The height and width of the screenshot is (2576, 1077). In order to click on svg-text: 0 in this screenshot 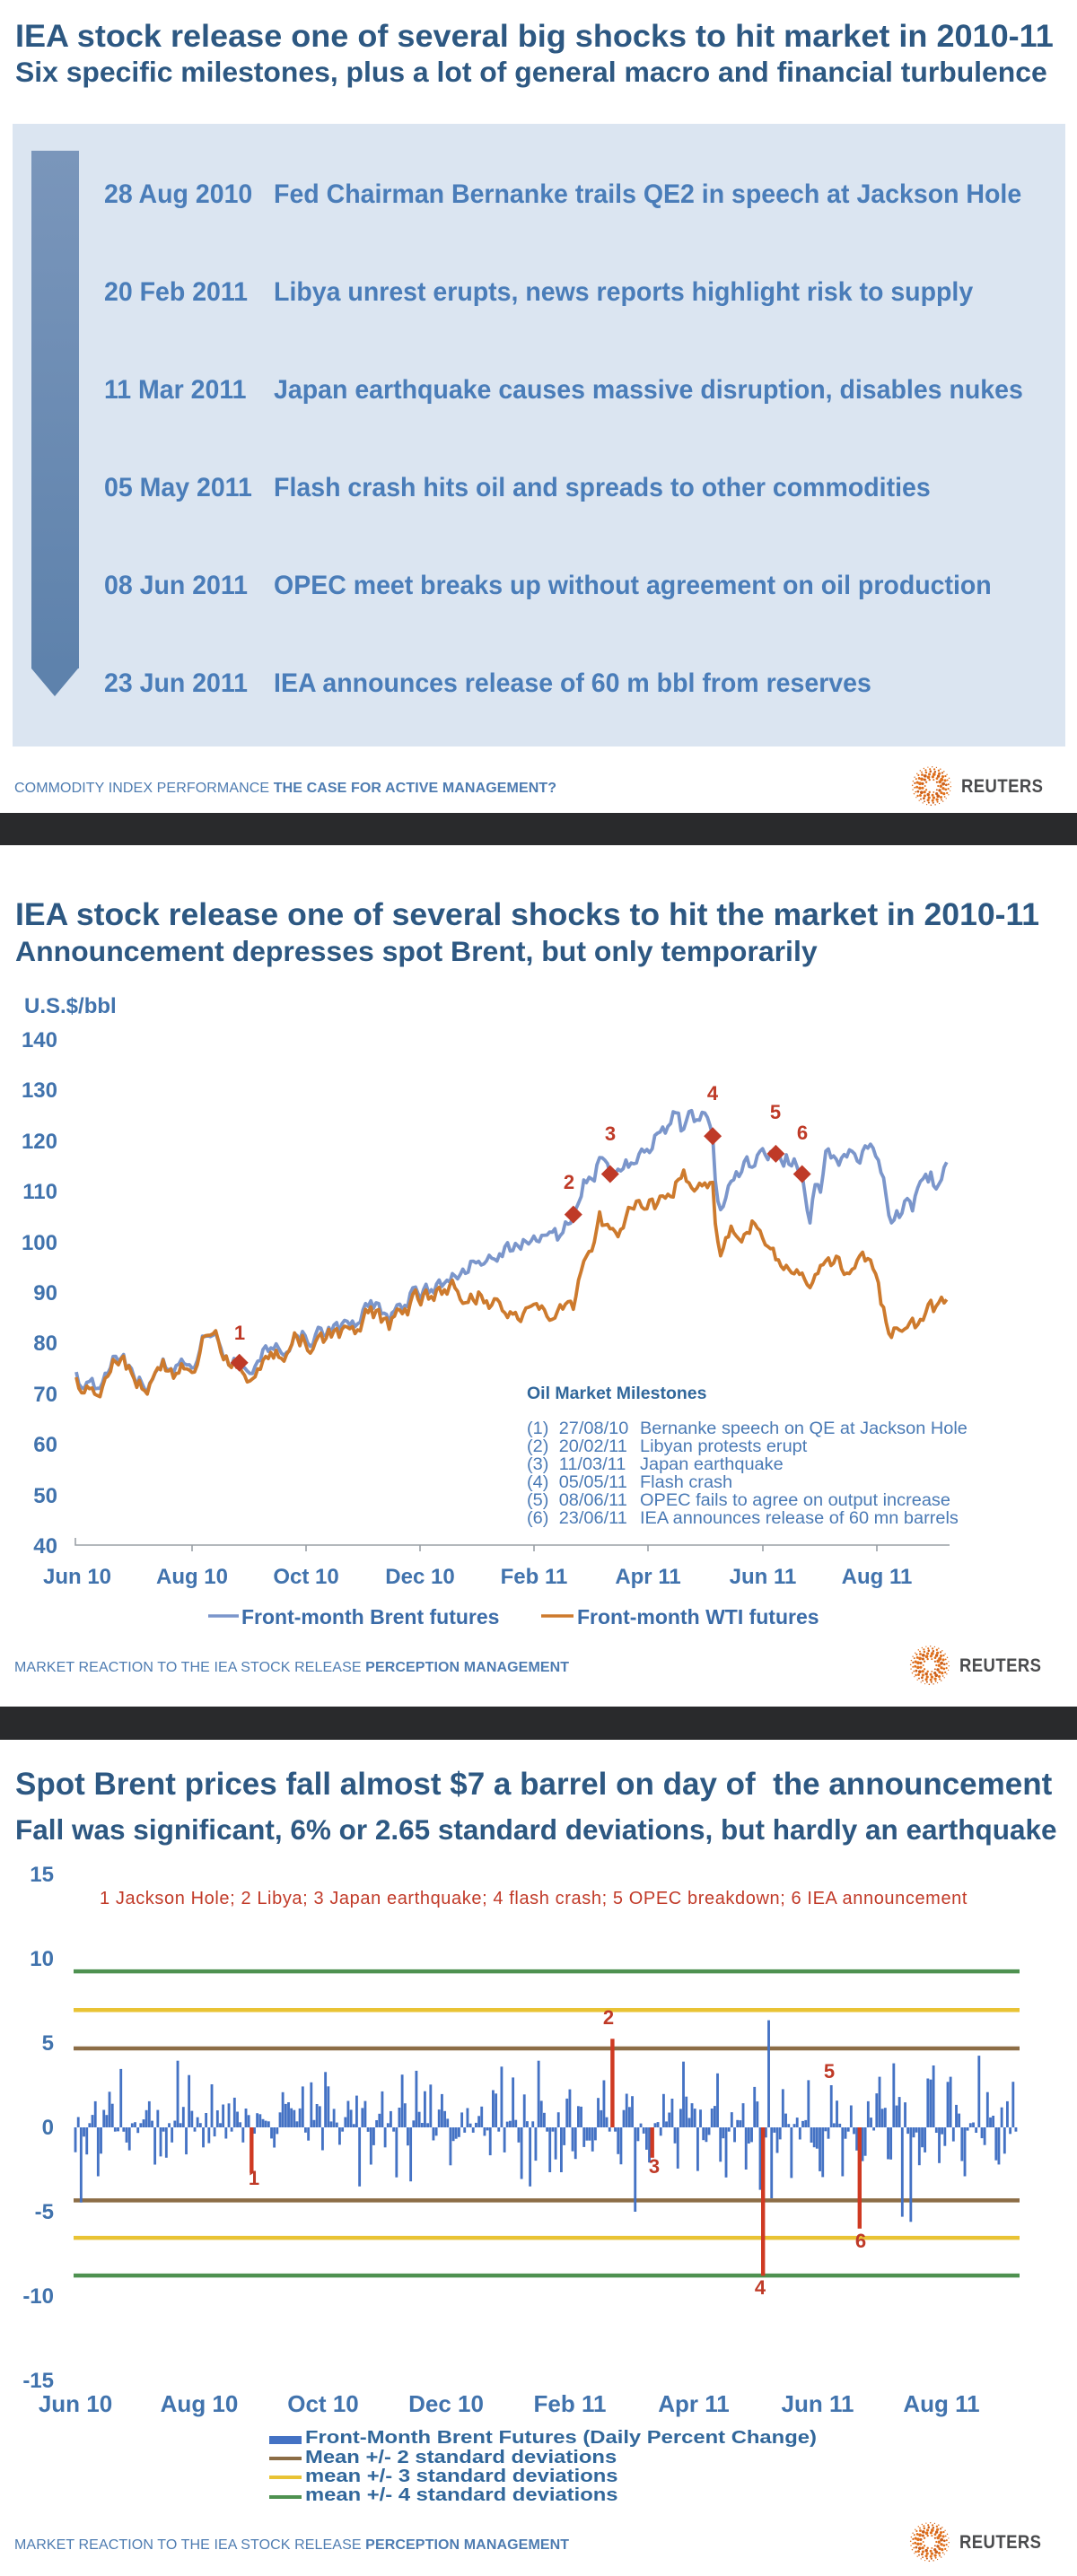, I will do `click(48, 2128)`.